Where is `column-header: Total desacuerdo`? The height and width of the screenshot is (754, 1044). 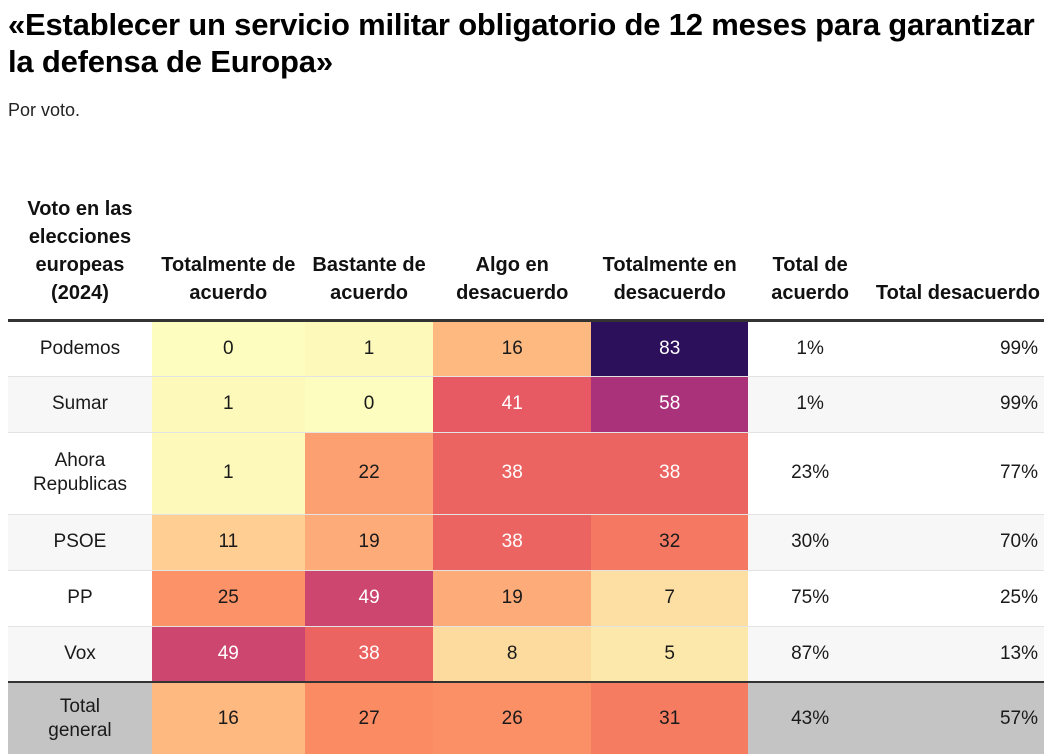
column-header: Total desacuerdo is located at coordinates (957, 292).